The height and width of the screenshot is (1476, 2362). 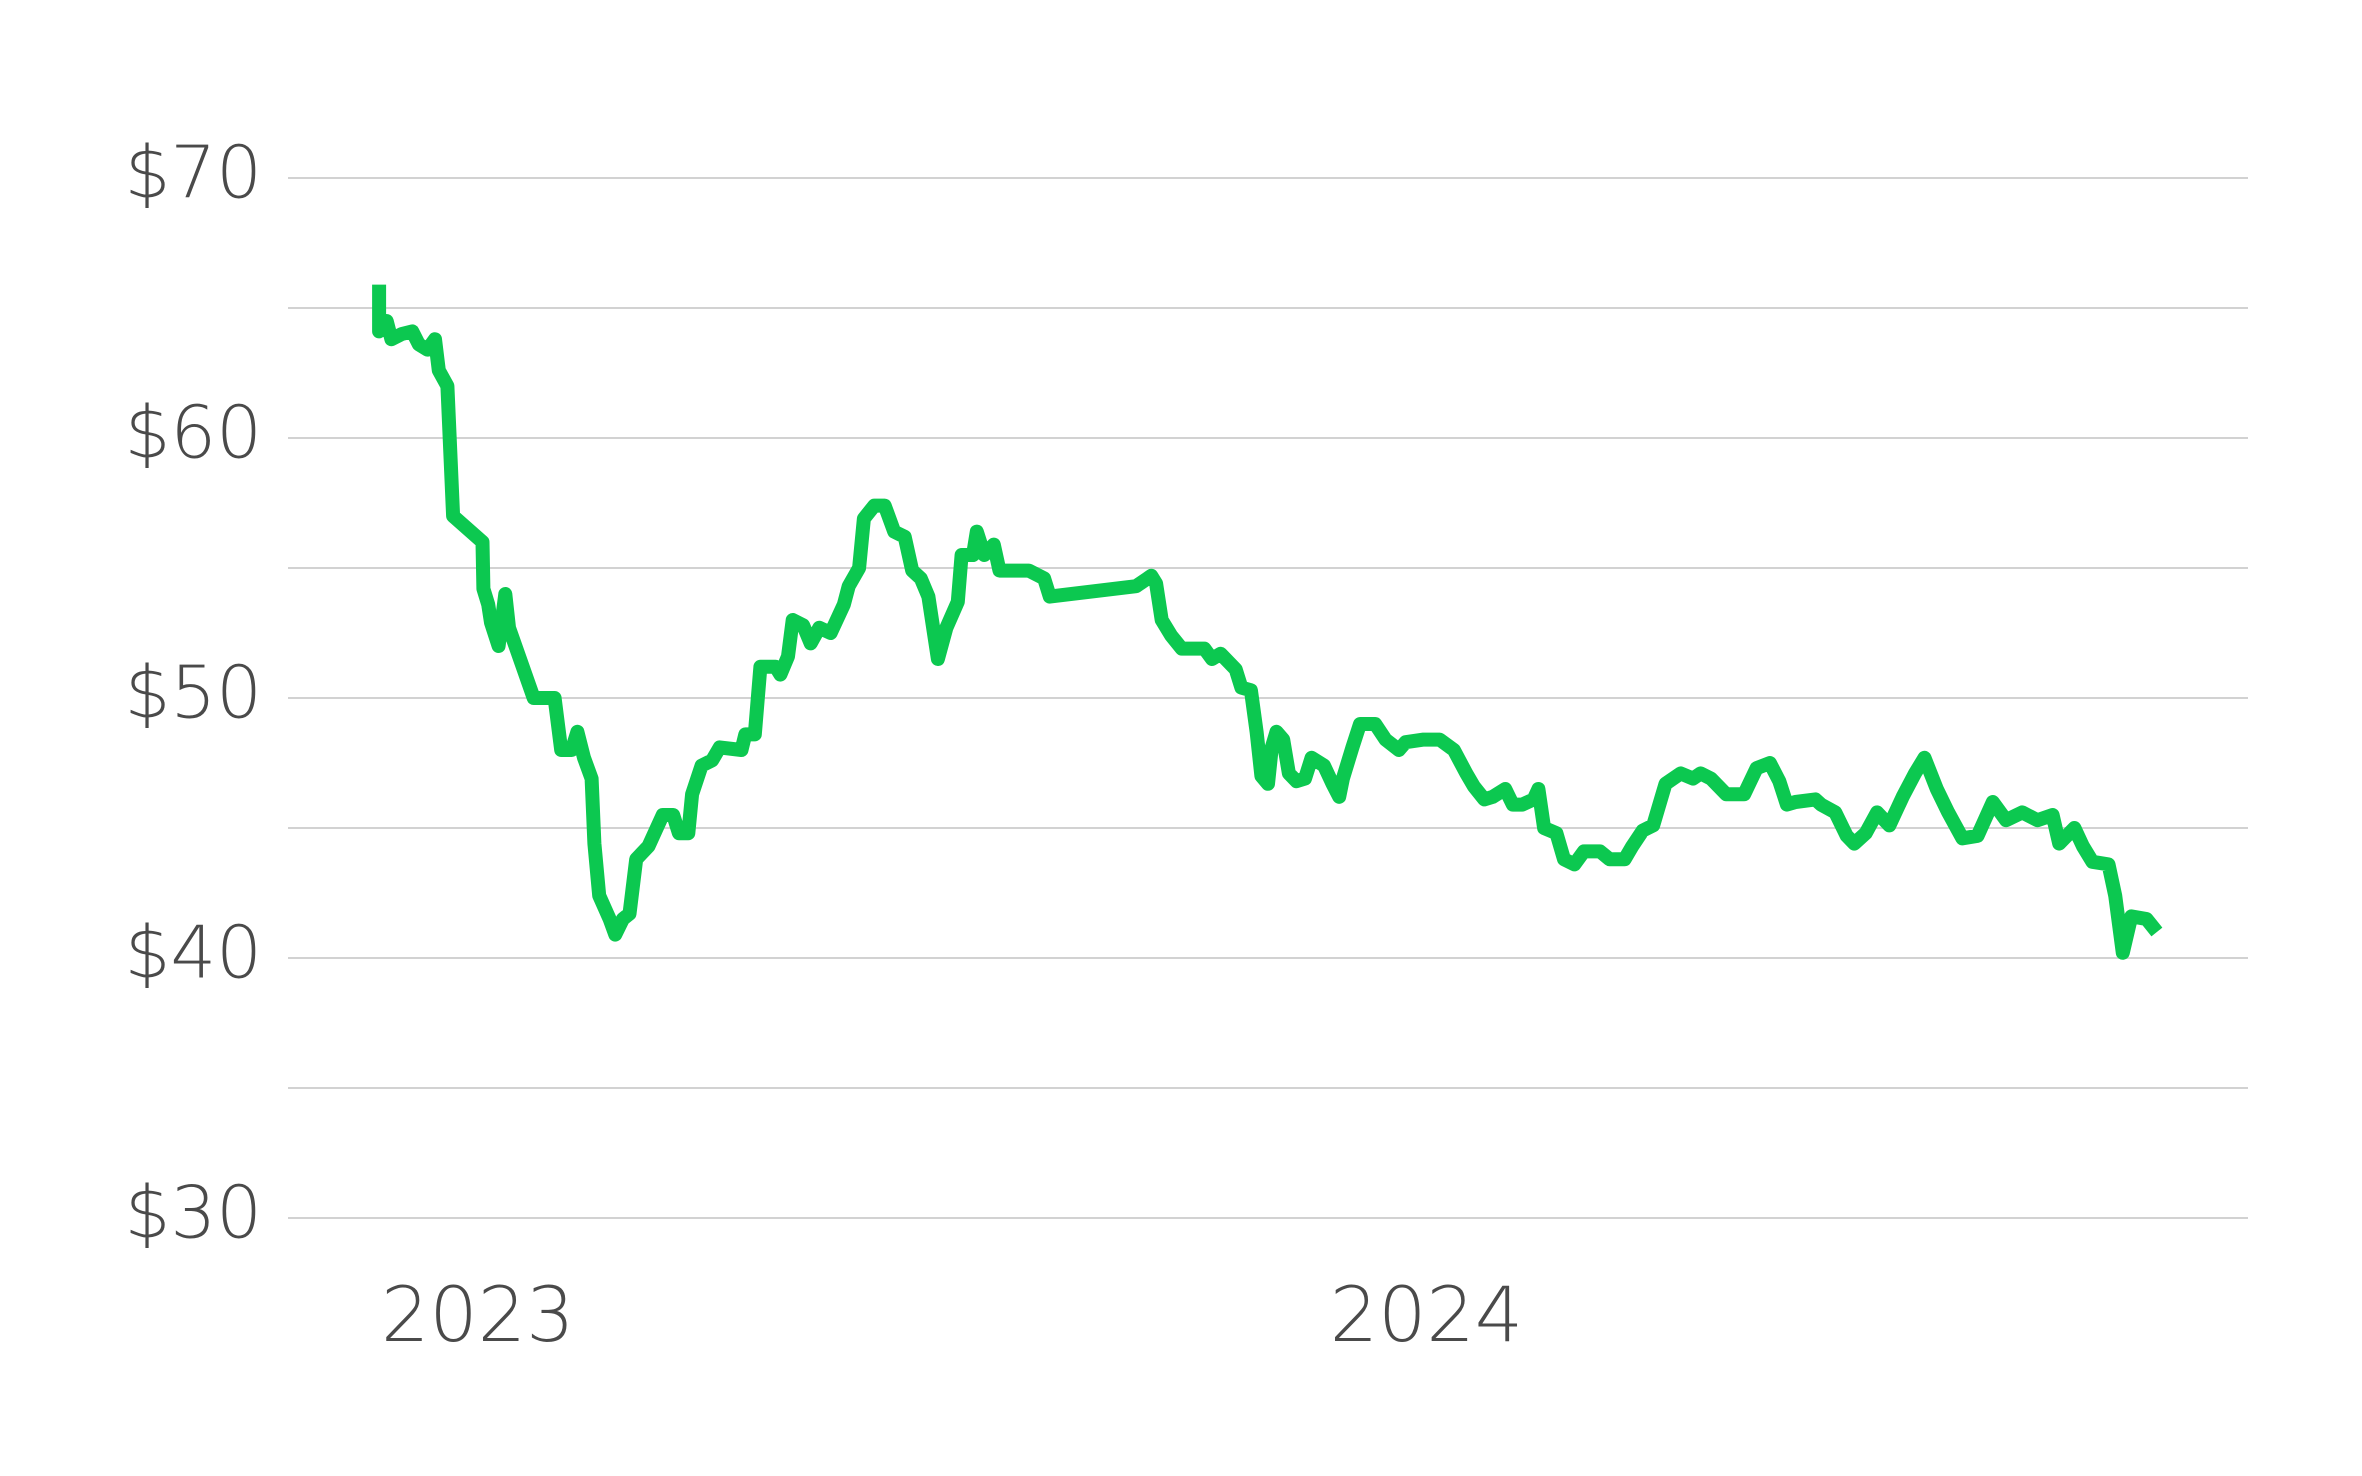 What do you see at coordinates (477, 1314) in the screenshot?
I see `x-tick-label: 2023` at bounding box center [477, 1314].